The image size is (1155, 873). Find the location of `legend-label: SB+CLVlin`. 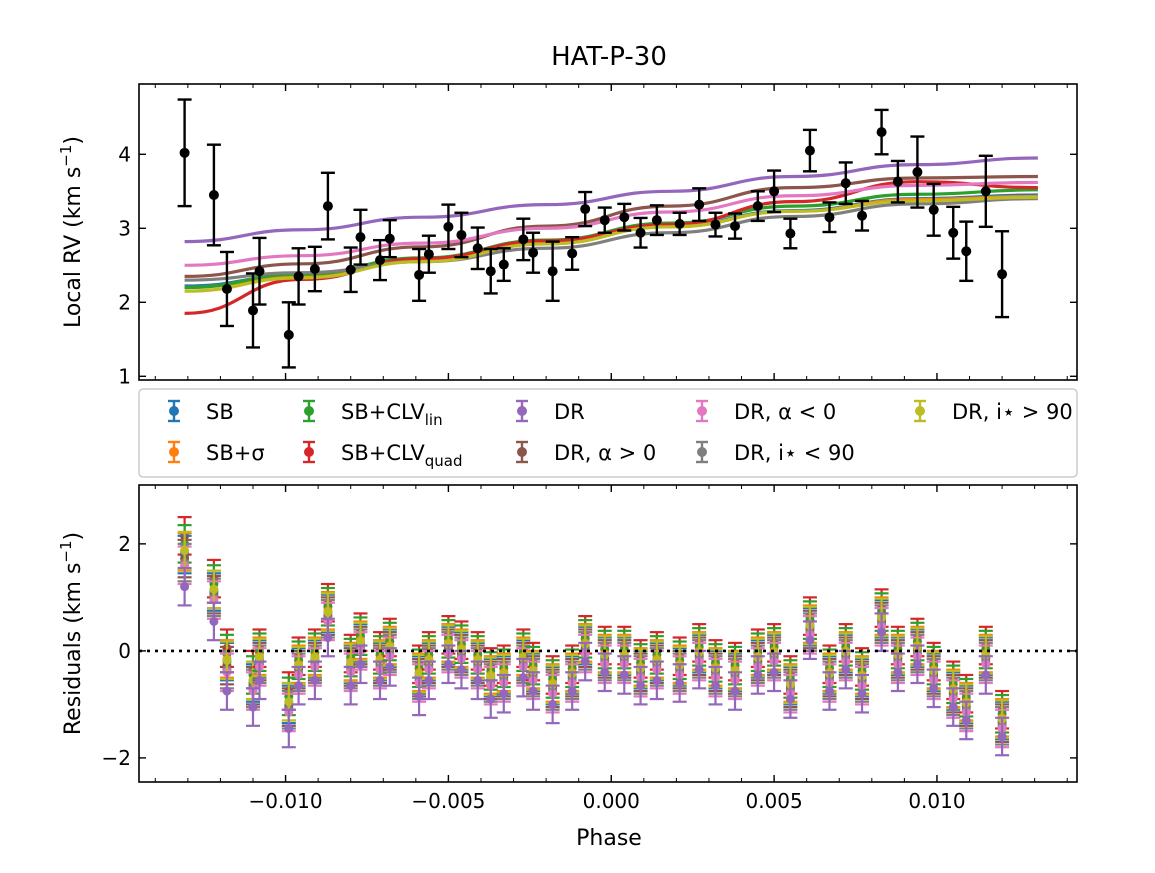

legend-label: SB+CLVlin is located at coordinates (392, 414).